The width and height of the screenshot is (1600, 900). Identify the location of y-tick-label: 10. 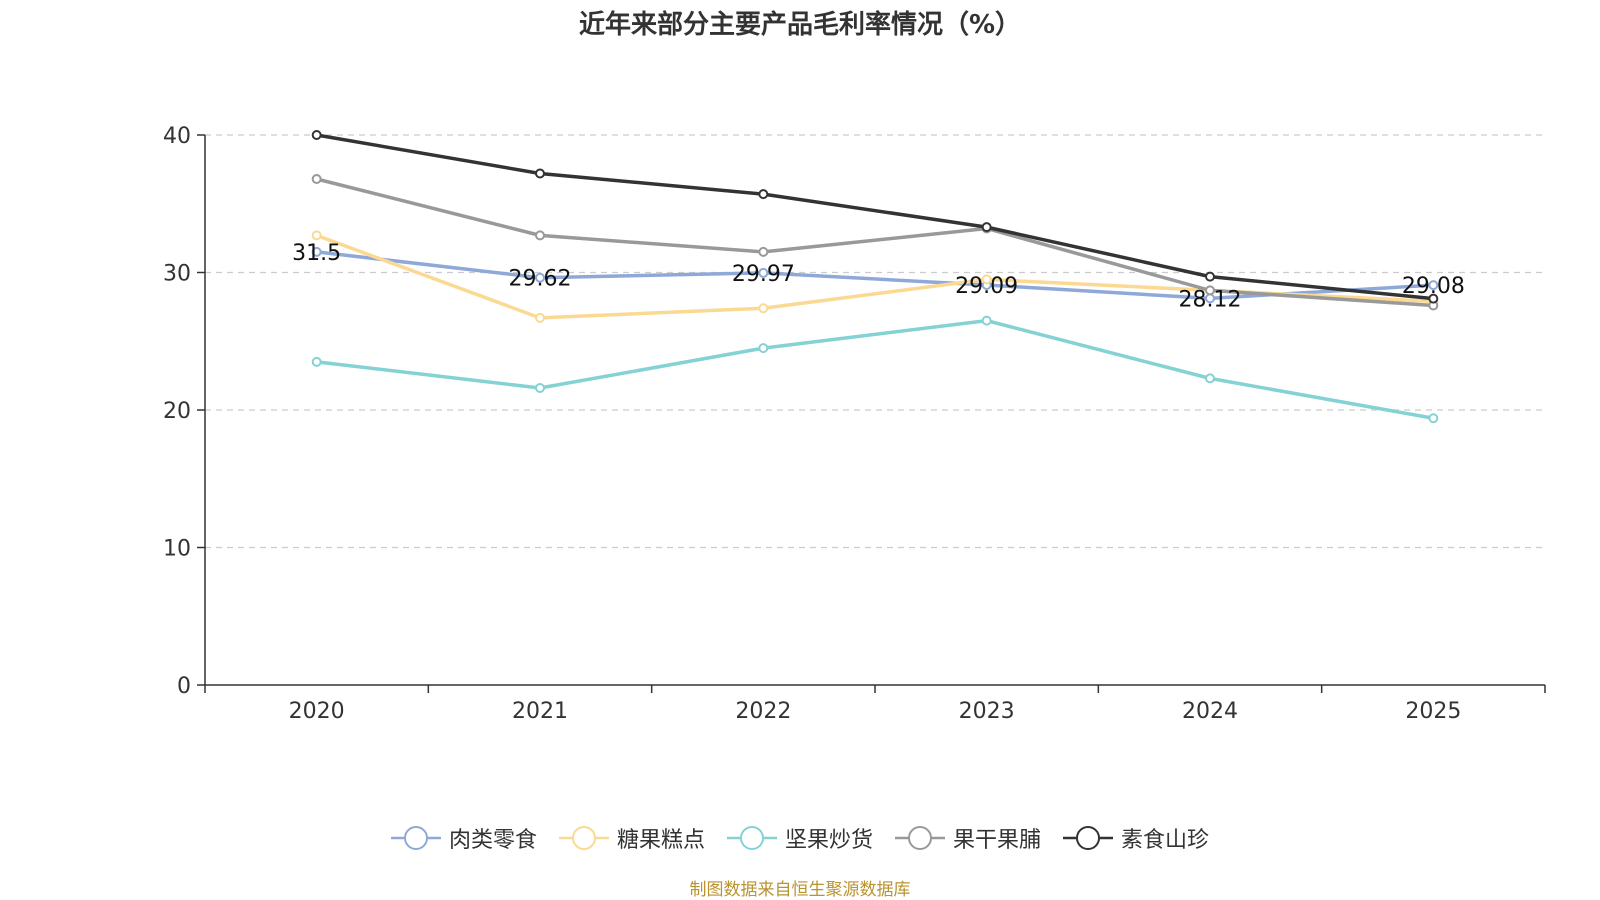
(177, 549).